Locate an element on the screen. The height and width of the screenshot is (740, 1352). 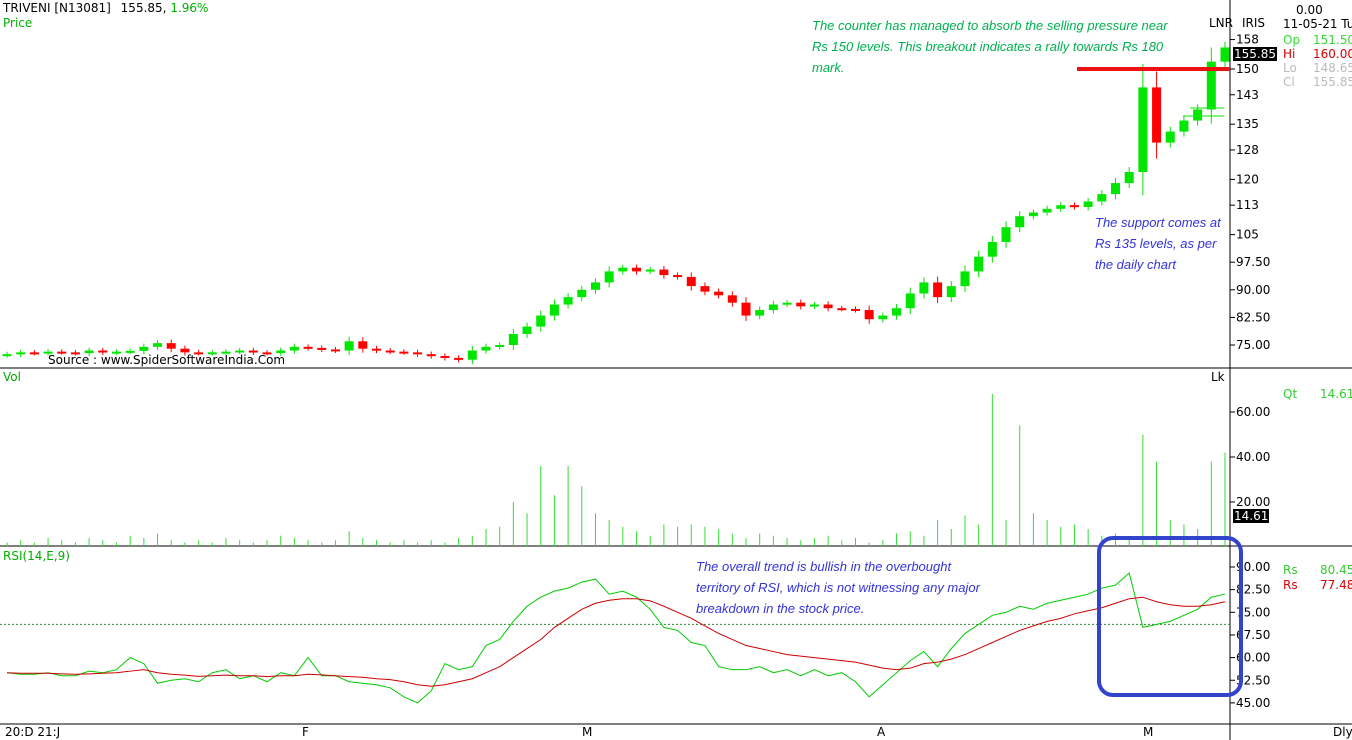
y-tick-label: 128 is located at coordinates (1247, 150).